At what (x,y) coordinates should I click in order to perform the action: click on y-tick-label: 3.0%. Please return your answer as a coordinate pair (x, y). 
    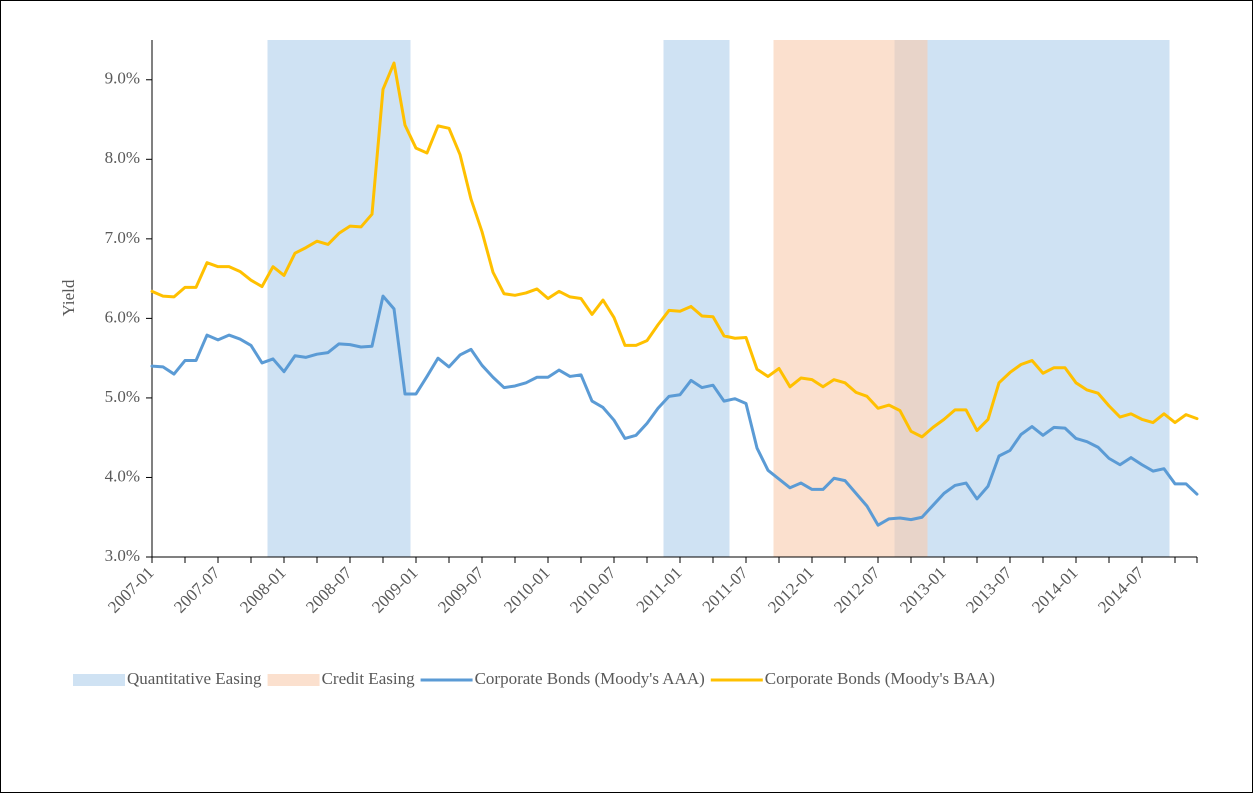
    Looking at the image, I should click on (122, 555).